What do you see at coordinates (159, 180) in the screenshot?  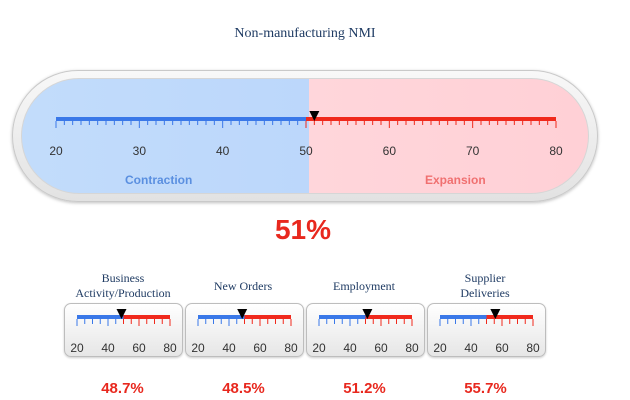 I see `contraction-label: Contraction` at bounding box center [159, 180].